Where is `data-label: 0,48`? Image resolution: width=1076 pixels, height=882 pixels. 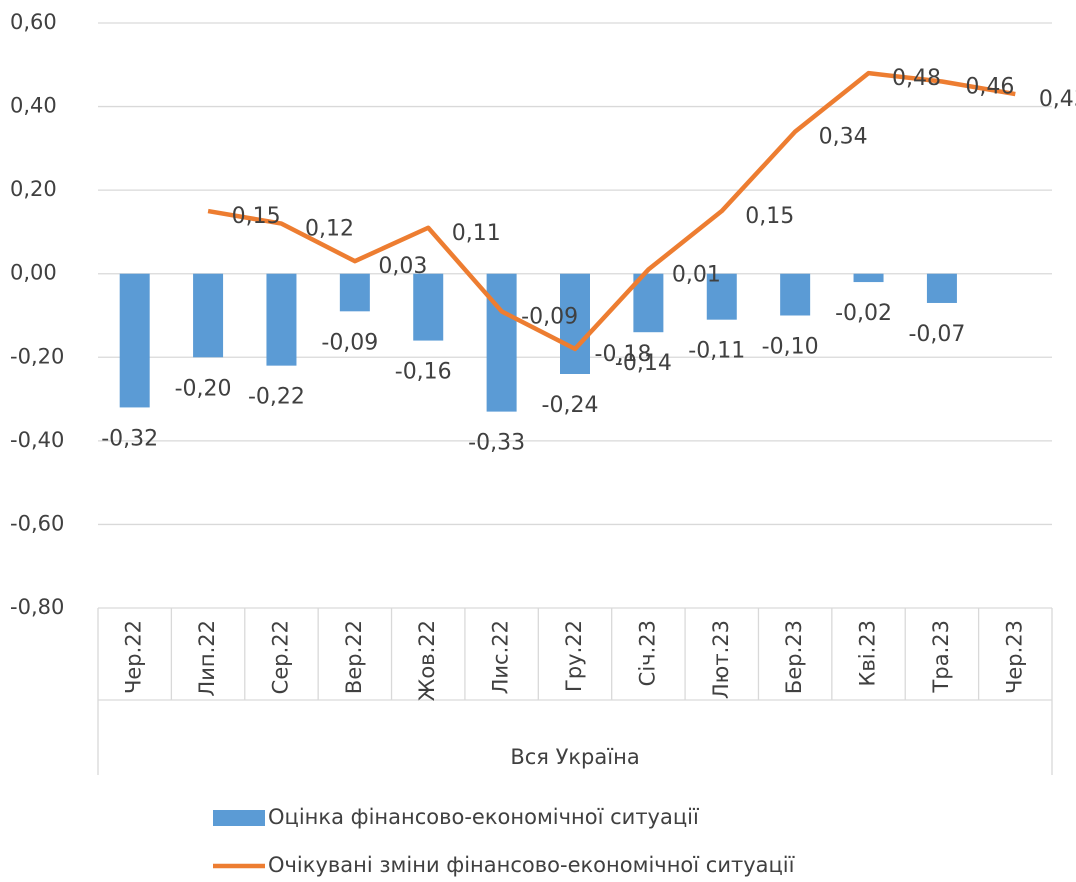 data-label: 0,48 is located at coordinates (916, 78).